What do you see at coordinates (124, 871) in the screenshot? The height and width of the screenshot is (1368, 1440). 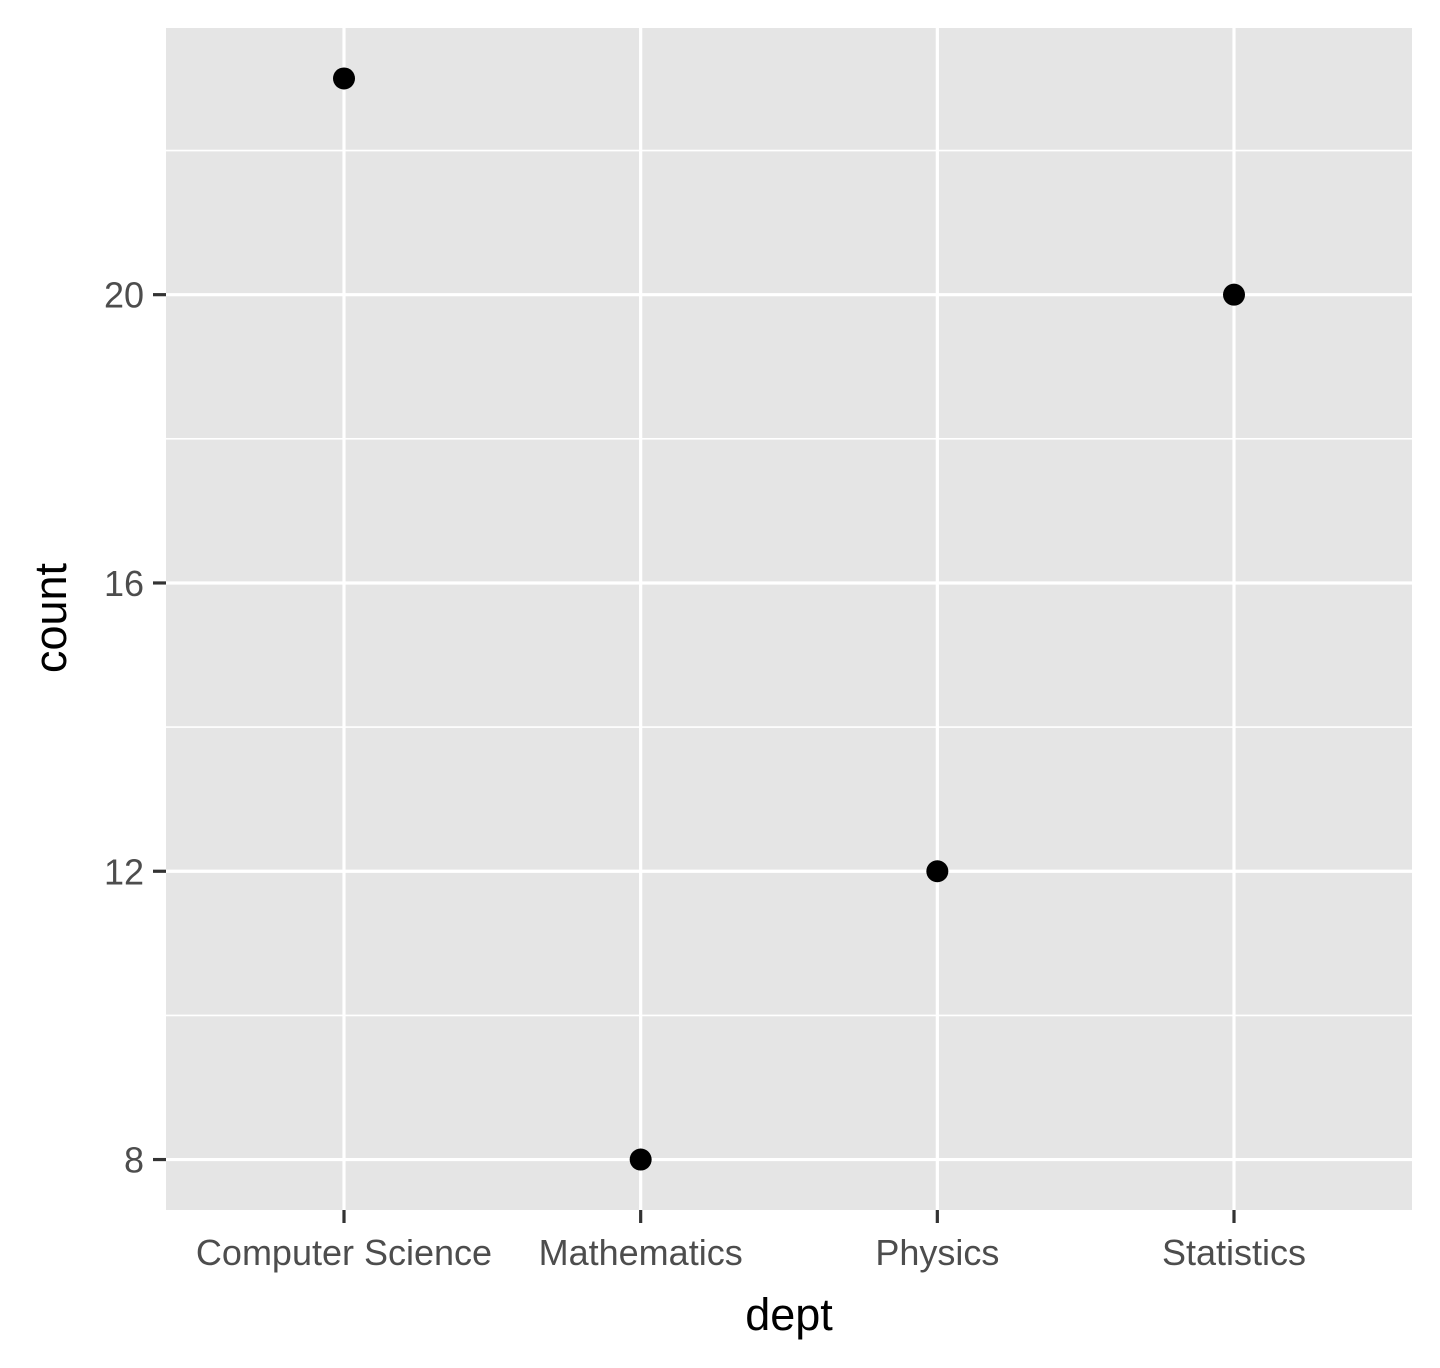 I see `y-tick-label: 12` at bounding box center [124, 871].